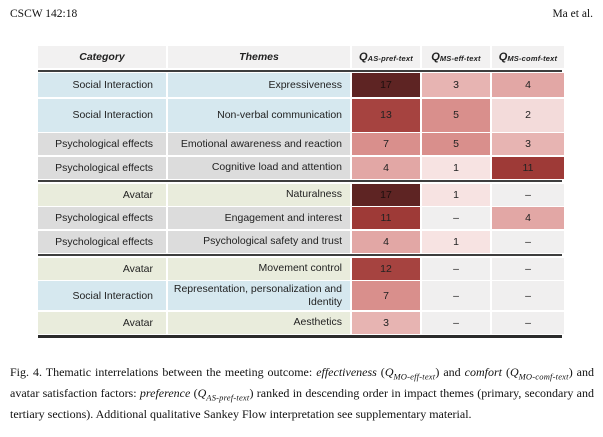  I want to click on q-subscript: MS-comf-text, so click(532, 58).